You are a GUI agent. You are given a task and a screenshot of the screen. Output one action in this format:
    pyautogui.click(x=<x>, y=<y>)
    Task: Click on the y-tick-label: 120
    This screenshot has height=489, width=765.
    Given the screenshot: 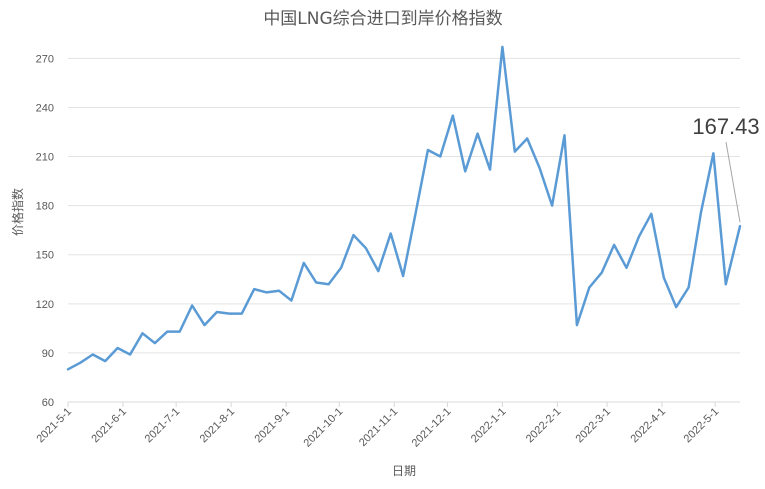 What is the action you would take?
    pyautogui.click(x=45, y=305)
    